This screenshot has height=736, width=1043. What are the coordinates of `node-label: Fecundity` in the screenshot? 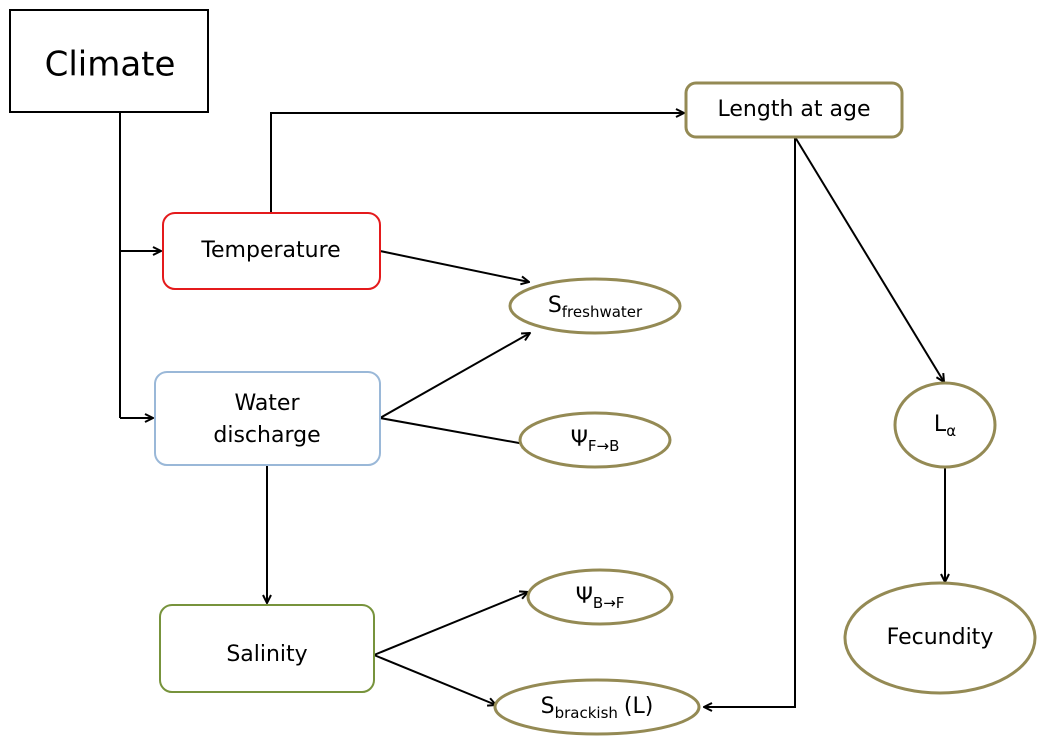 It's located at (940, 637).